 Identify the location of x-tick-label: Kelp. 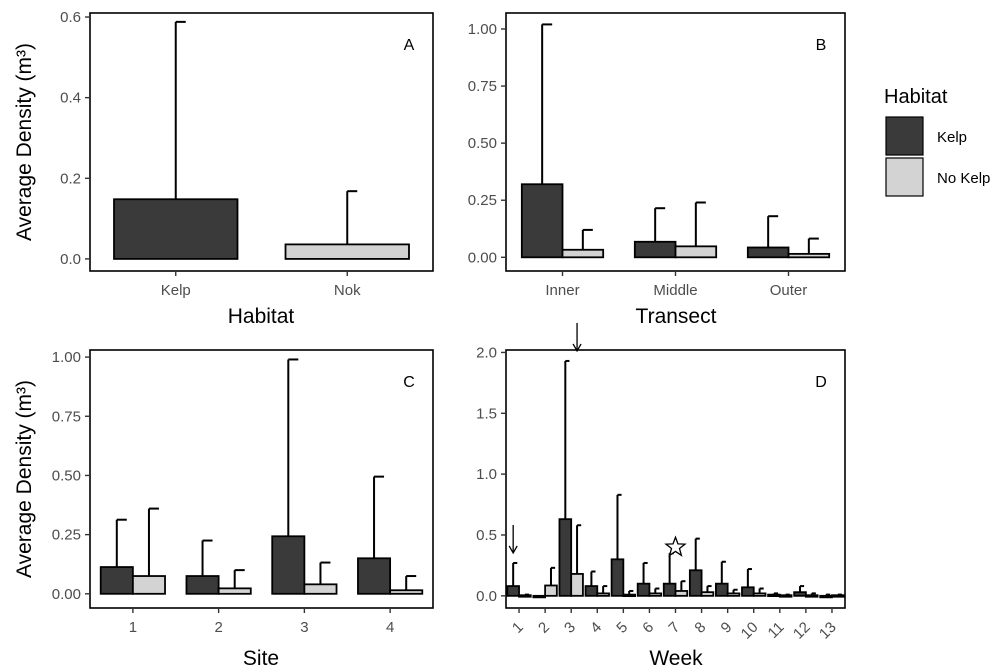
(176, 290).